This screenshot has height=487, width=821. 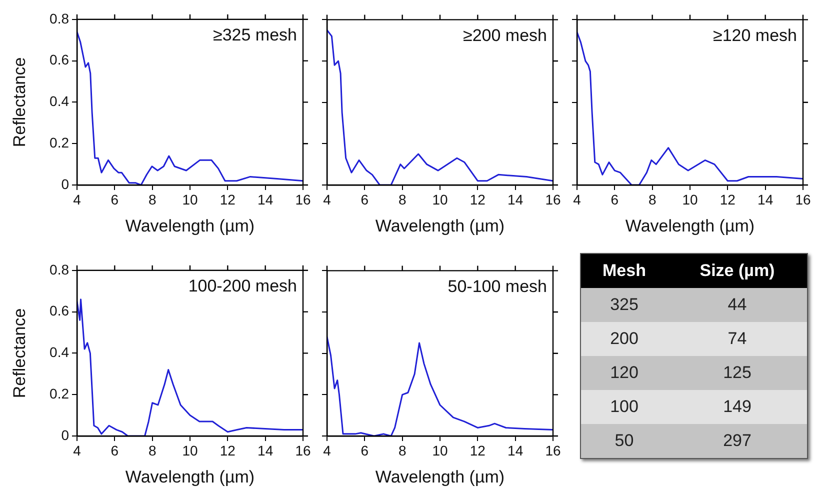 I want to click on category-label: Size (µm), so click(x=737, y=271).